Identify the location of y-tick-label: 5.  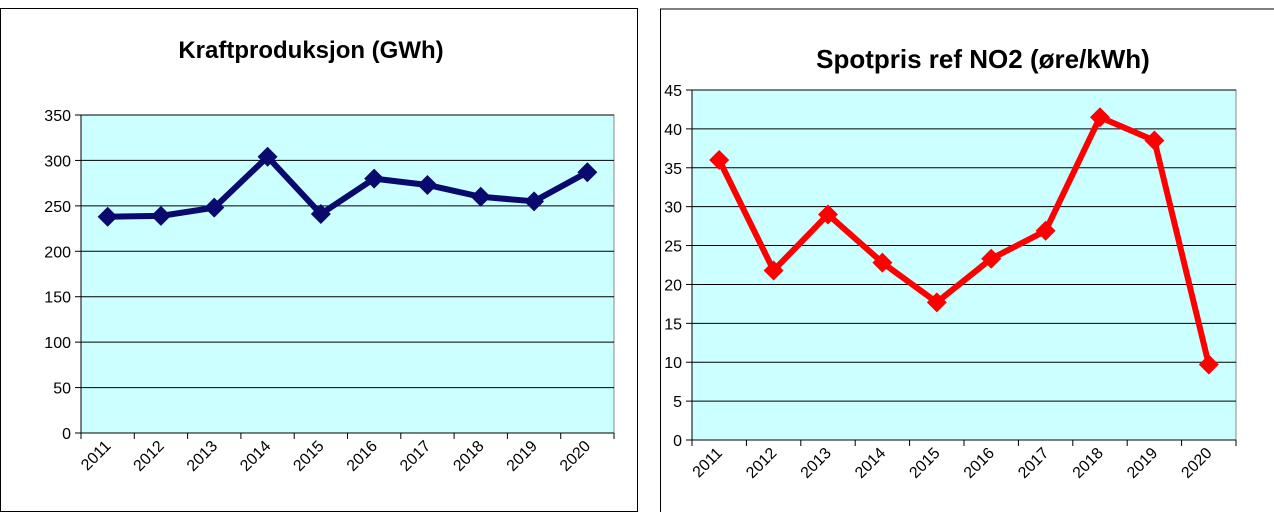
(677, 402).